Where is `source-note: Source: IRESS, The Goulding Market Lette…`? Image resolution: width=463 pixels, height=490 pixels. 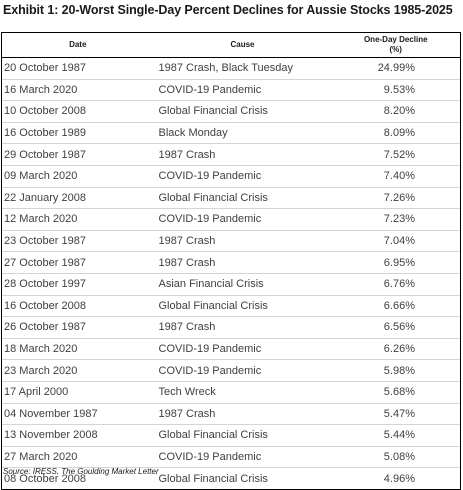
source-note: Source: IRESS, The Goulding Market Lette… is located at coordinates (81, 471).